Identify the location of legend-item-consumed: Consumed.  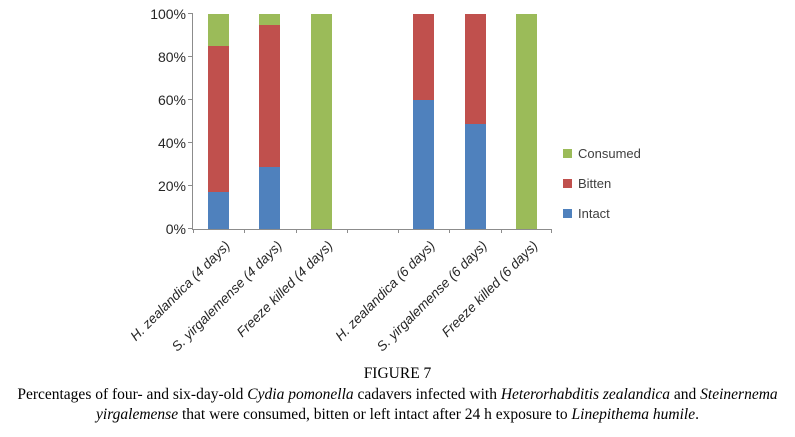
(602, 153).